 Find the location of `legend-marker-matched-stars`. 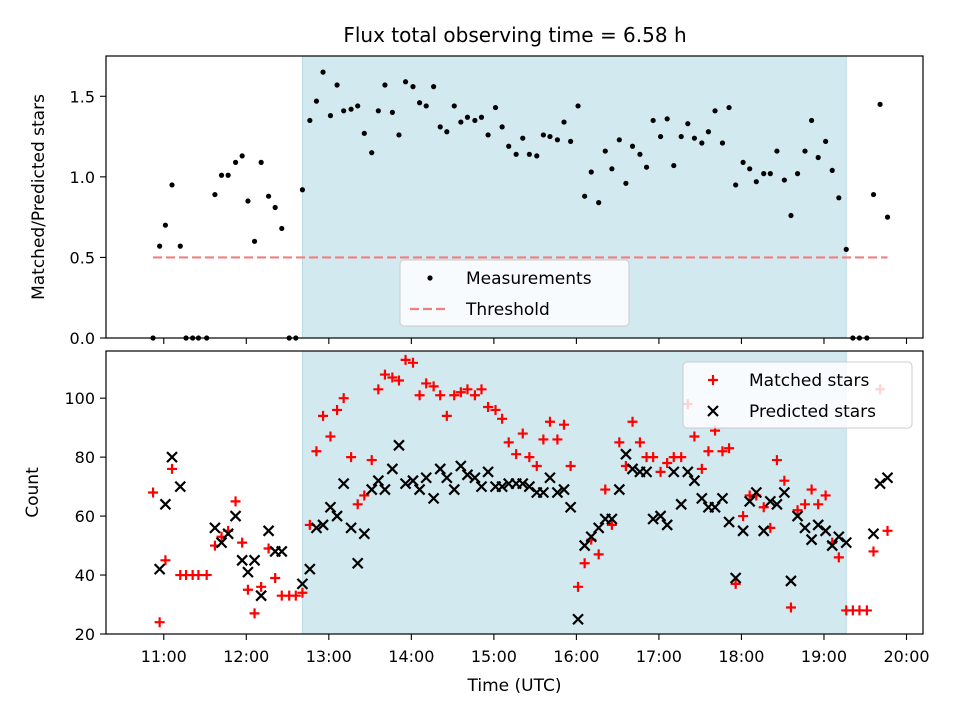

legend-marker-matched-stars is located at coordinates (713, 380).